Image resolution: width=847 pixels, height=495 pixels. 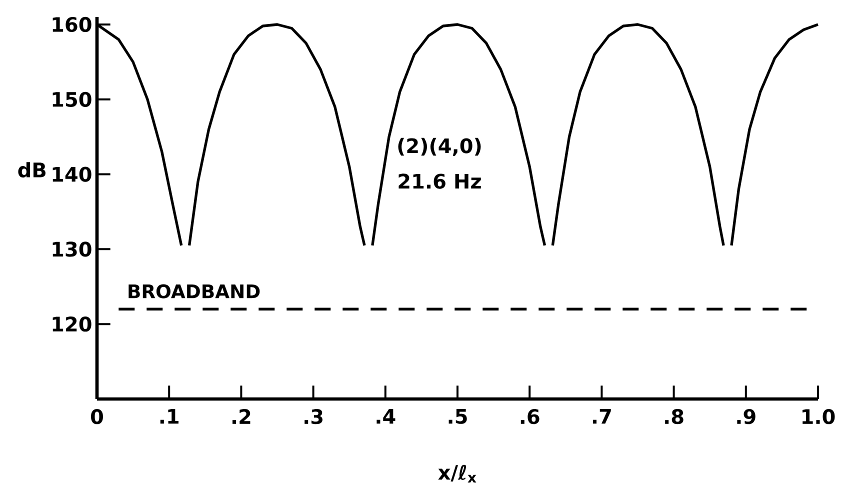 I want to click on x-tick-label: 0, so click(x=97, y=416).